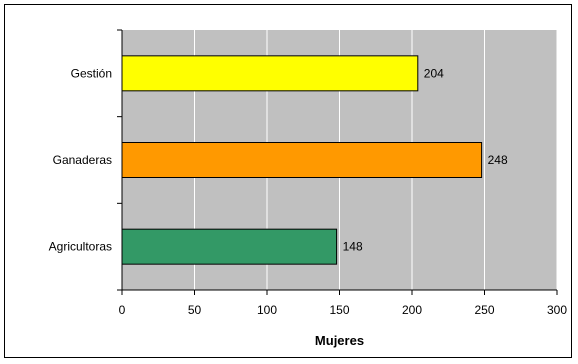 This screenshot has width=578, height=364. I want to click on data-labels: 204 248 148, so click(425, 159).